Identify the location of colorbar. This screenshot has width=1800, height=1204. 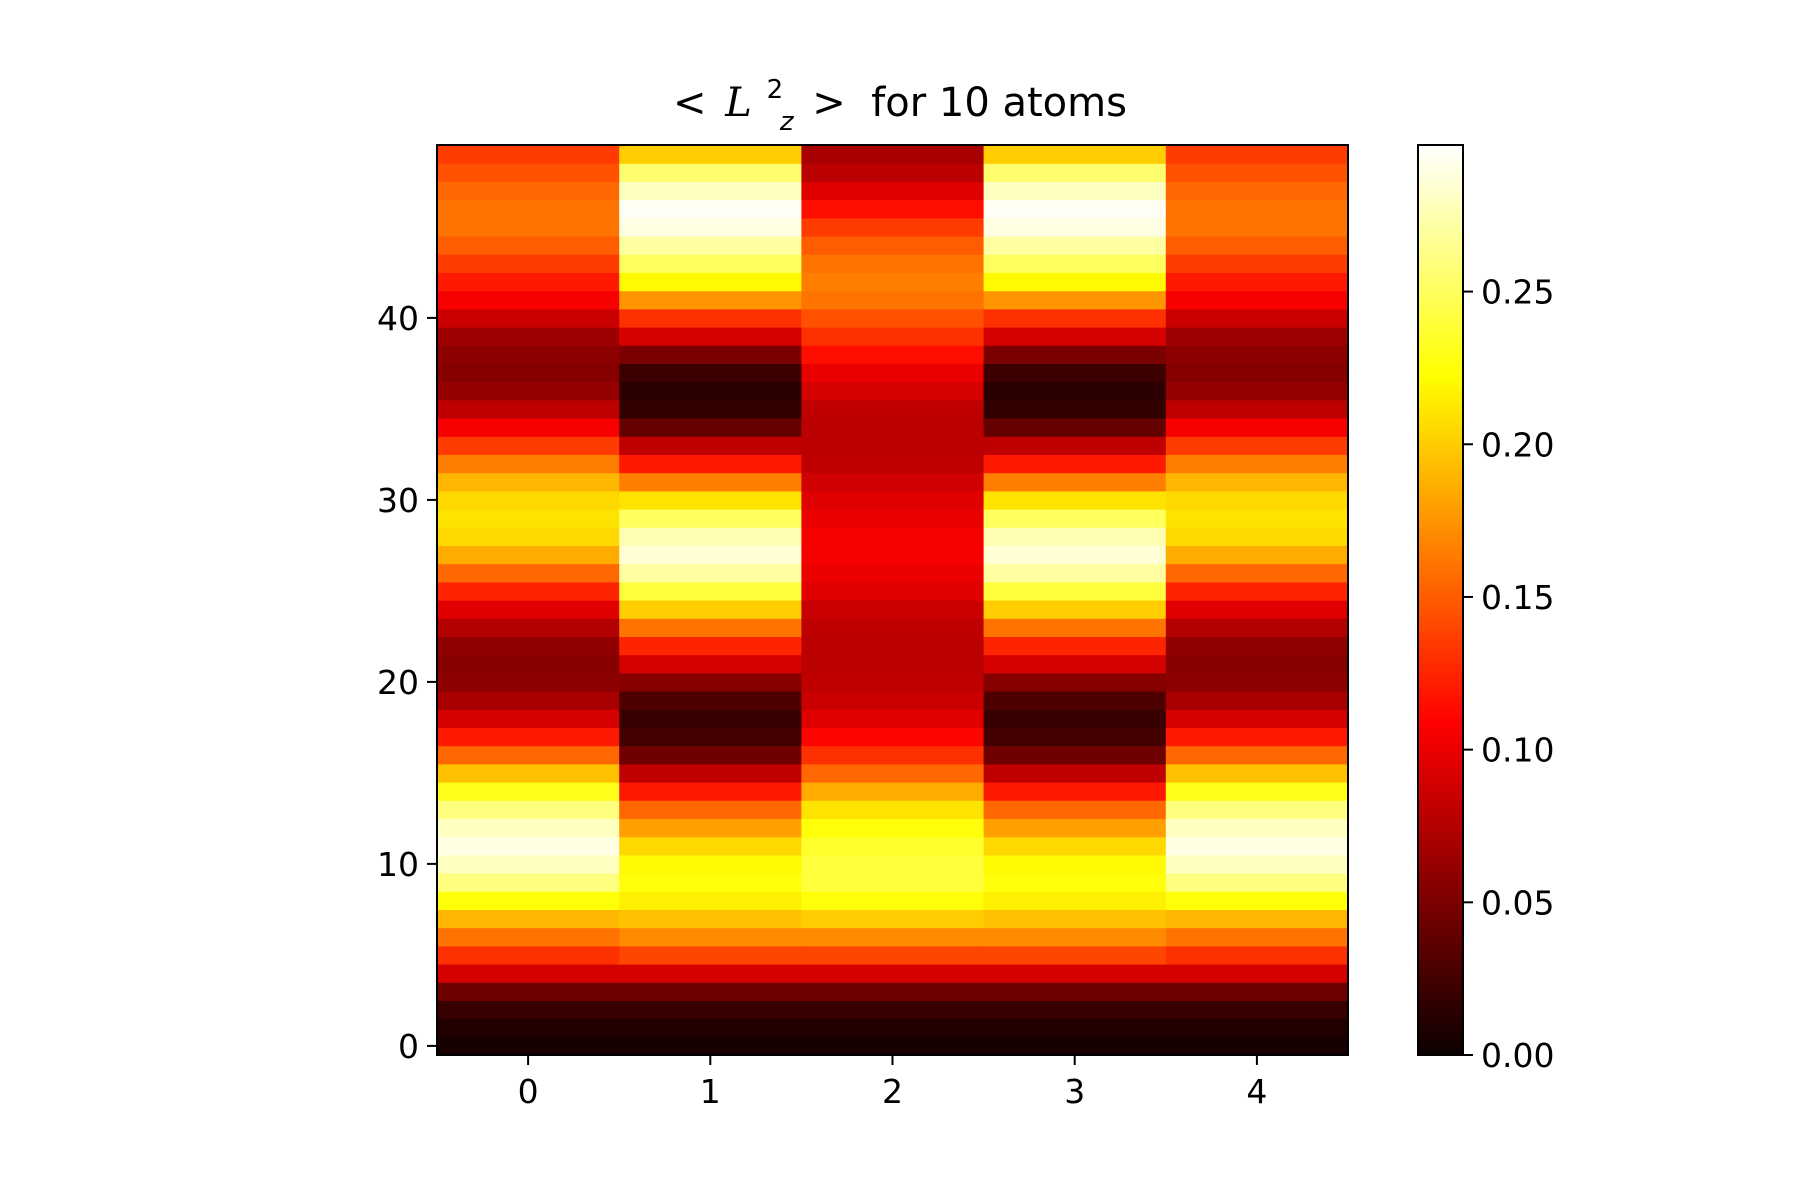
(1440, 600).